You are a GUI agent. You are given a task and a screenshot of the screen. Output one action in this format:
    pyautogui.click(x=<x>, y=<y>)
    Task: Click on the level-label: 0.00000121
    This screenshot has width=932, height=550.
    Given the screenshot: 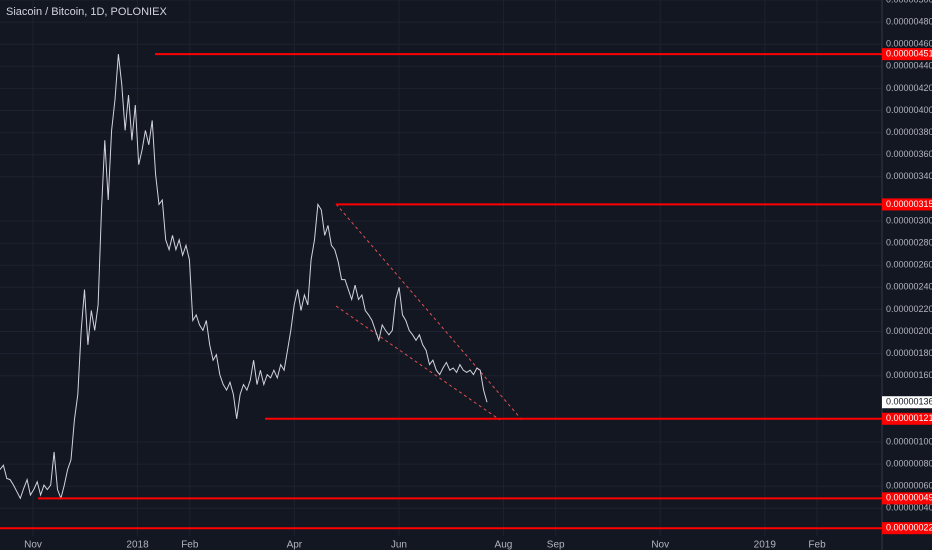 What is the action you would take?
    pyautogui.click(x=909, y=418)
    